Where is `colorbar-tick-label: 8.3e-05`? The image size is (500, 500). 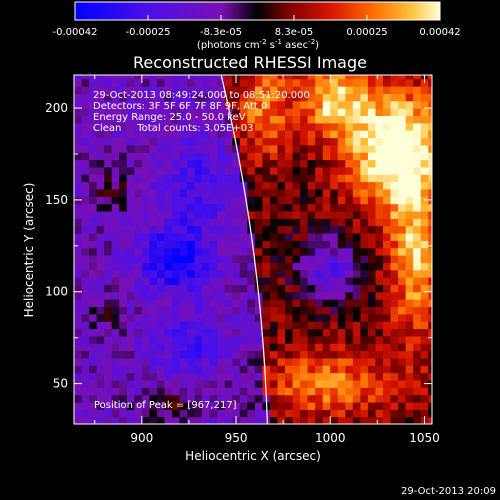
colorbar-tick-label: 8.3e-05 is located at coordinates (294, 32).